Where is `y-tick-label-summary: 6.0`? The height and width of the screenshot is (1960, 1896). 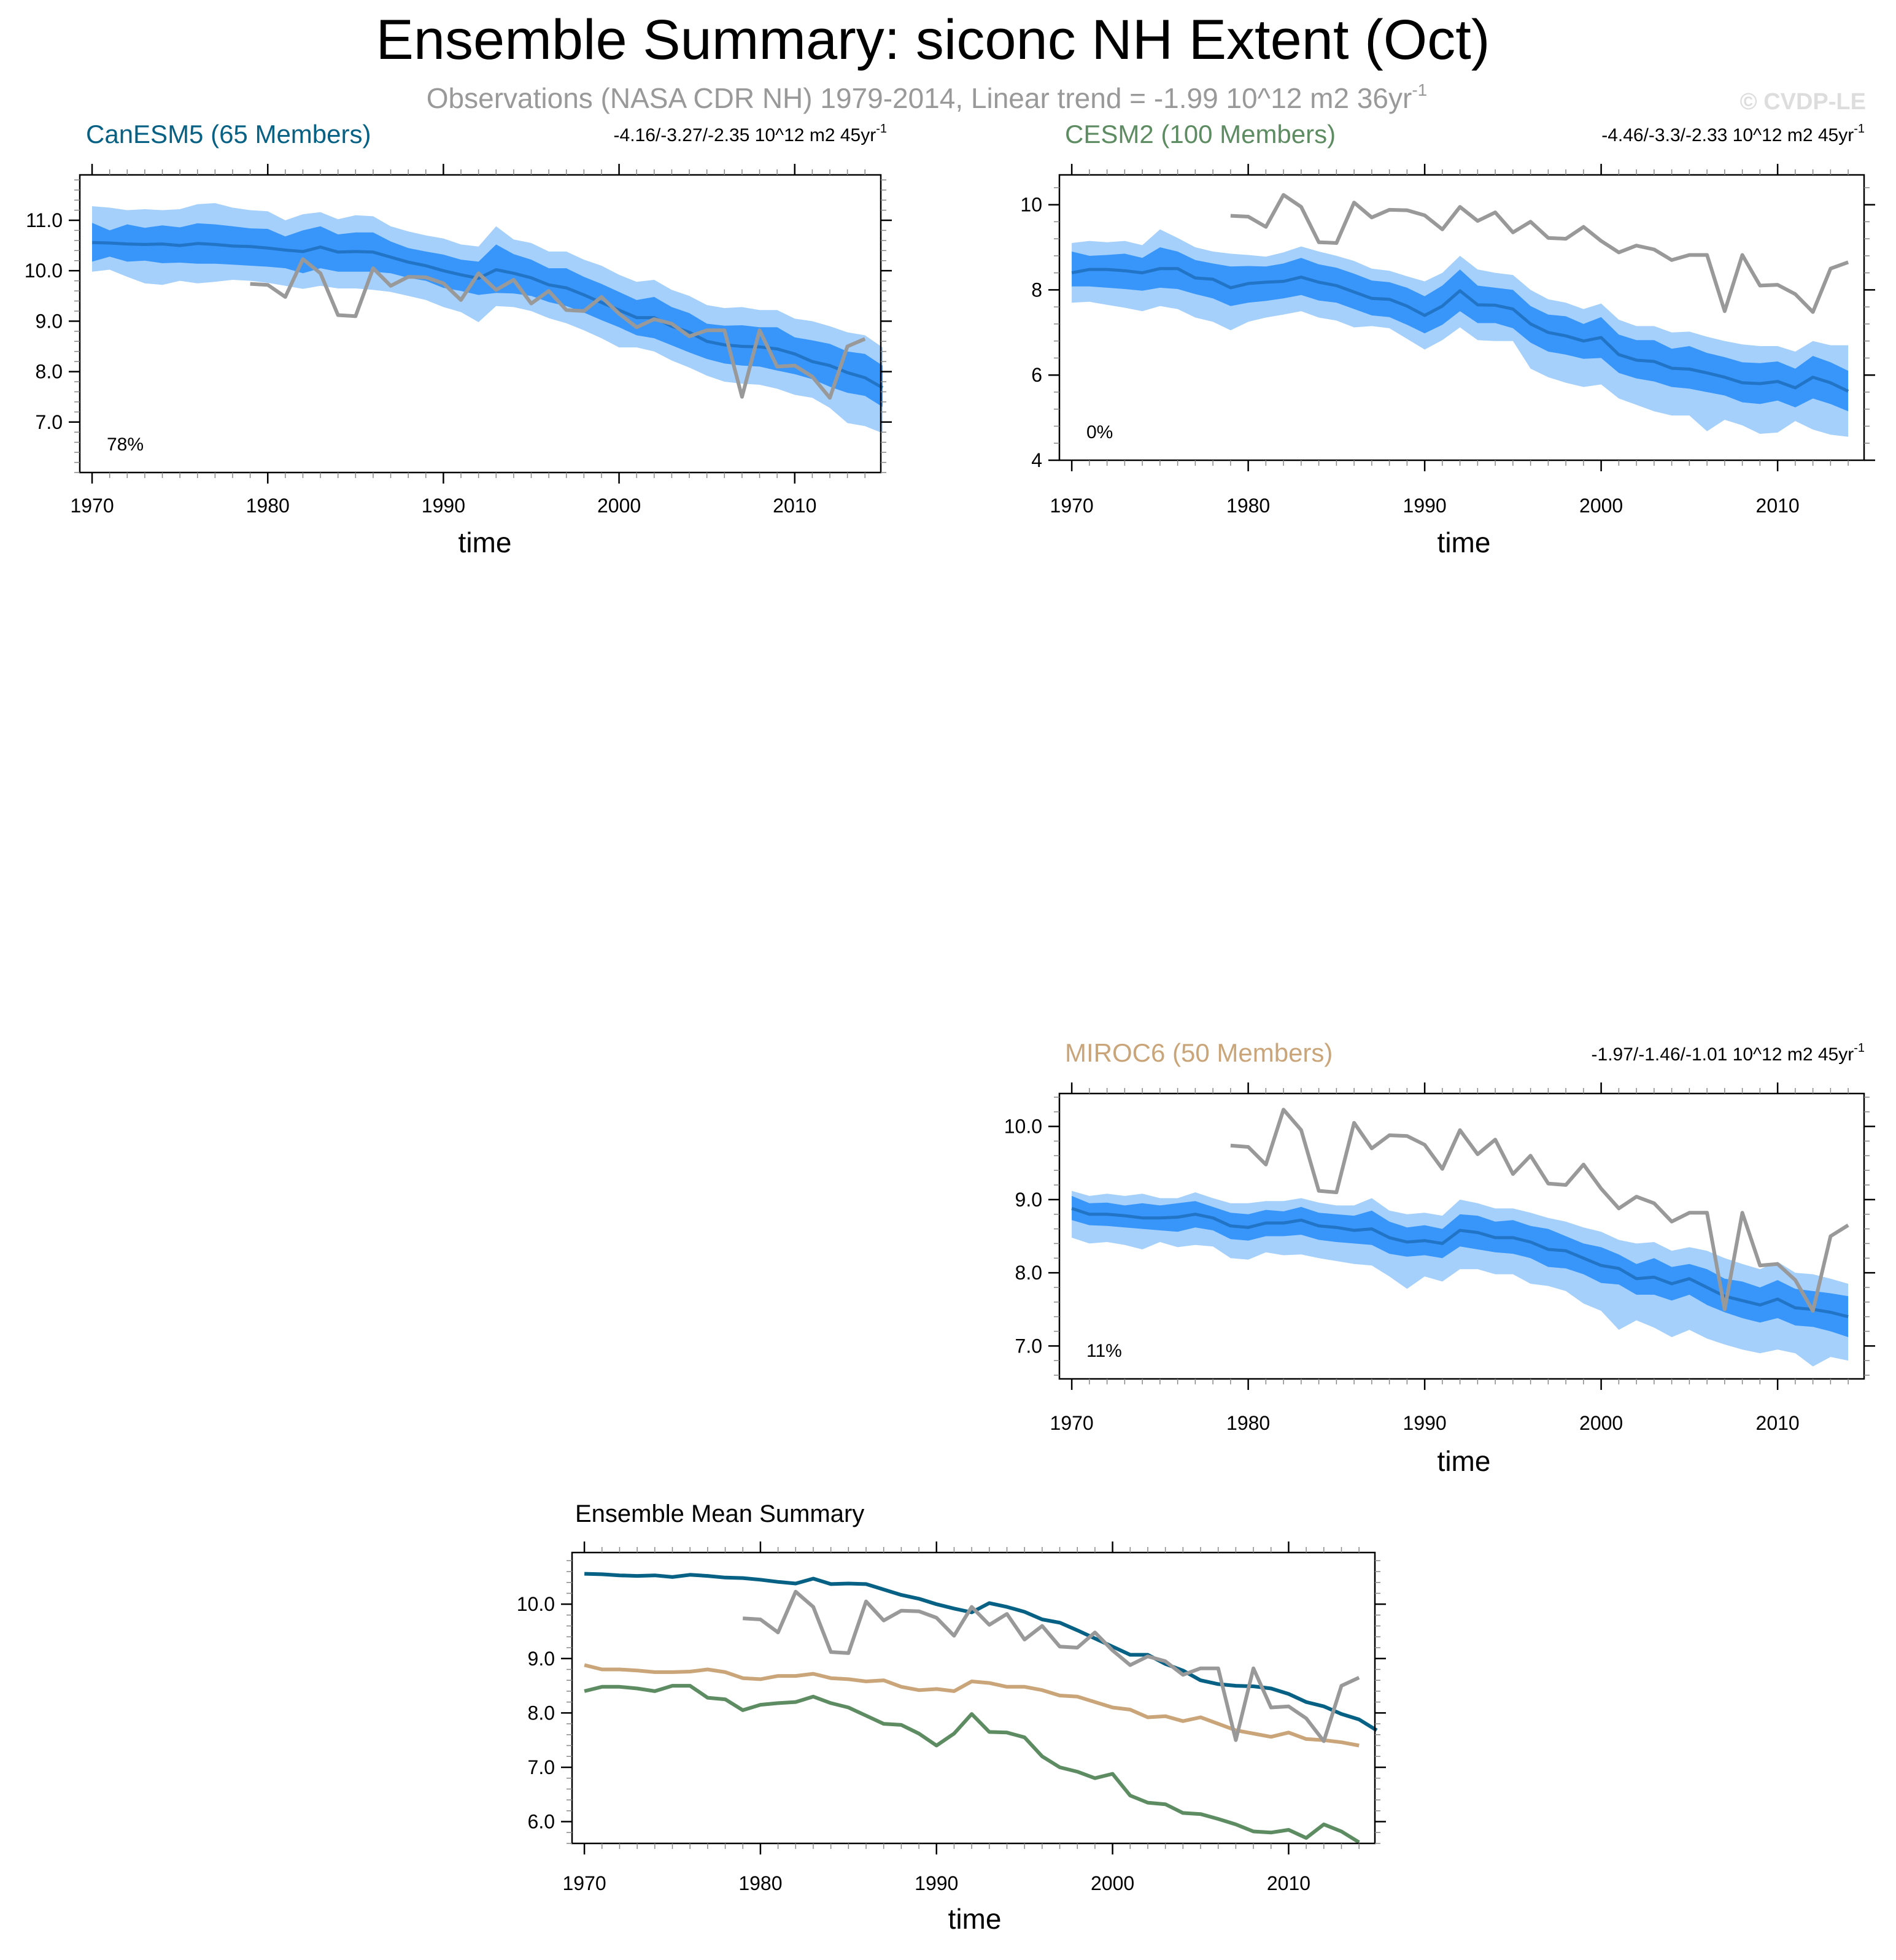 y-tick-label-summary: 6.0 is located at coordinates (541, 1822).